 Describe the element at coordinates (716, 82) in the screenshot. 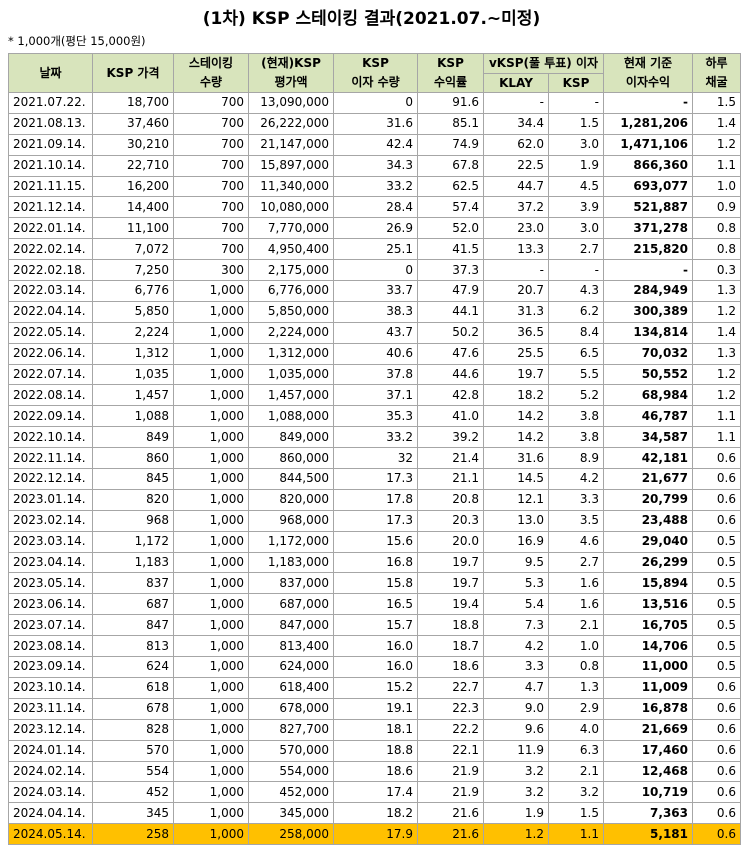

I see `header-text: 채굴` at that location.